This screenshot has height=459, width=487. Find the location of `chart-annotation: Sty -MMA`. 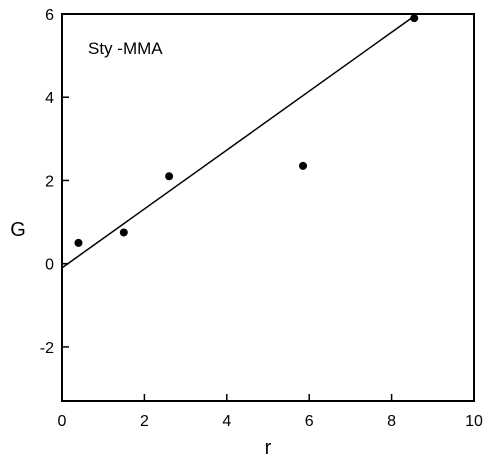

chart-annotation: Sty -MMA is located at coordinates (125, 48).